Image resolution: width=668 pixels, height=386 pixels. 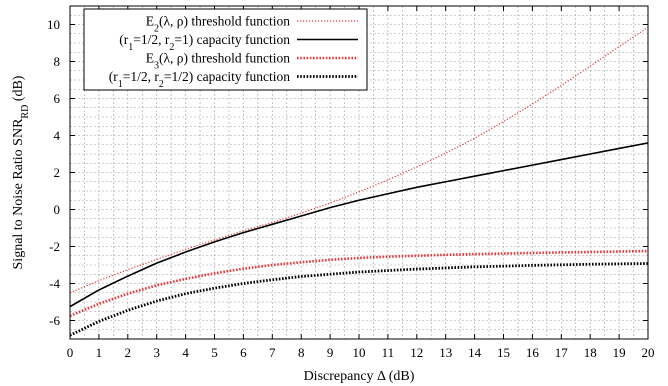 I want to click on y-tick-label: 6, so click(x=57, y=98).